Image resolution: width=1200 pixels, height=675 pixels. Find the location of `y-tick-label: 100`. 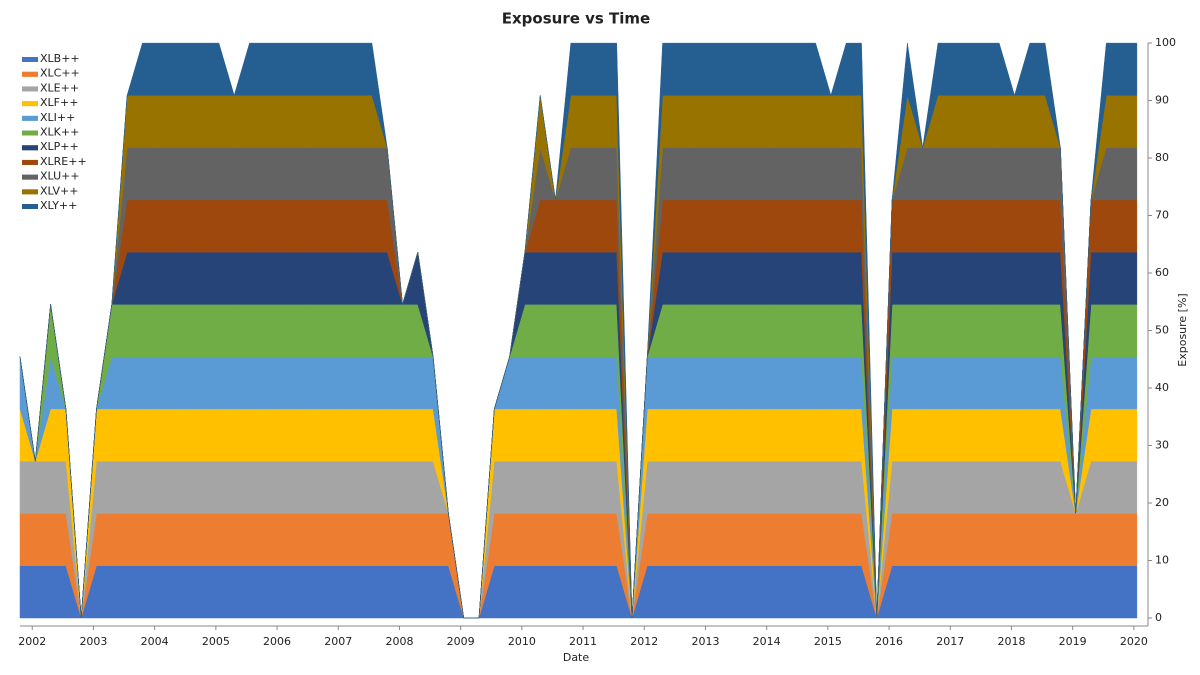

y-tick-label: 100 is located at coordinates (1165, 42).